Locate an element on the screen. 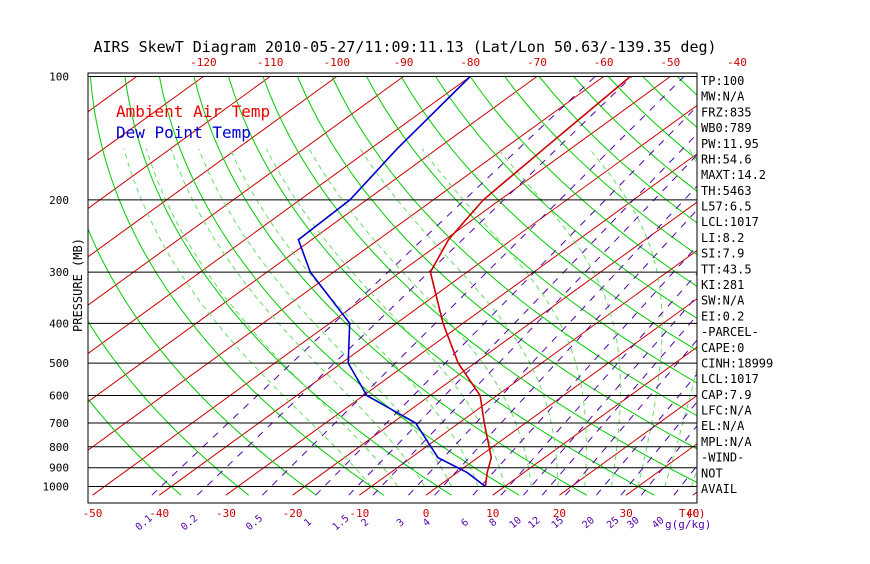 The height and width of the screenshot is (564, 870). mixing-ratio-tick-label: 4 is located at coordinates (427, 523).